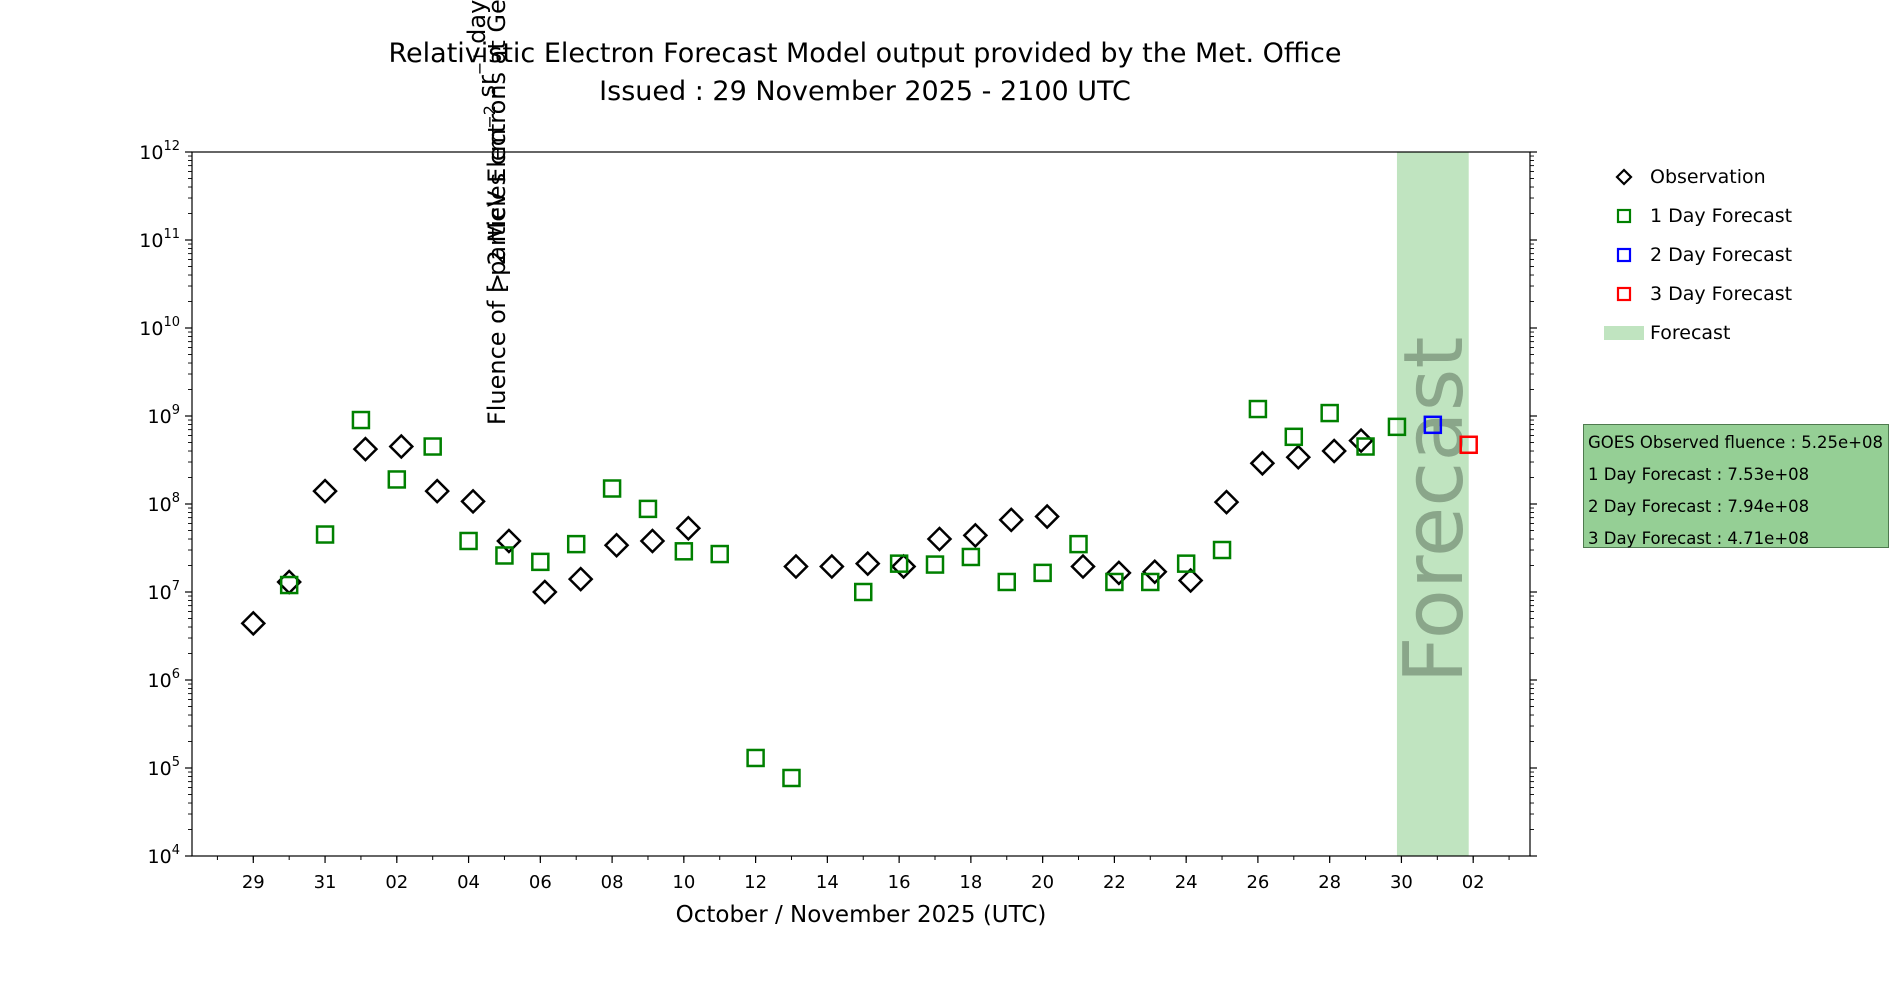  Describe the element at coordinates (865, 91) in the screenshot. I see `chart-subtitle: Issued : 29 November 2025 - 2100 UTC` at that location.